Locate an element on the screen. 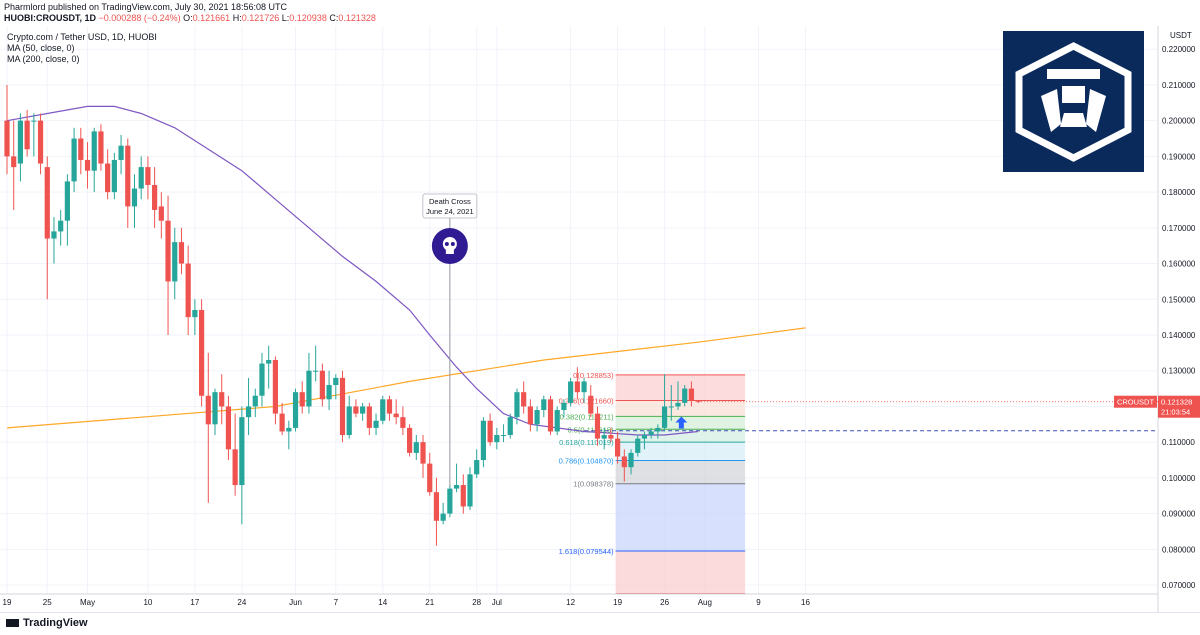  close-label: C: is located at coordinates (334, 18).